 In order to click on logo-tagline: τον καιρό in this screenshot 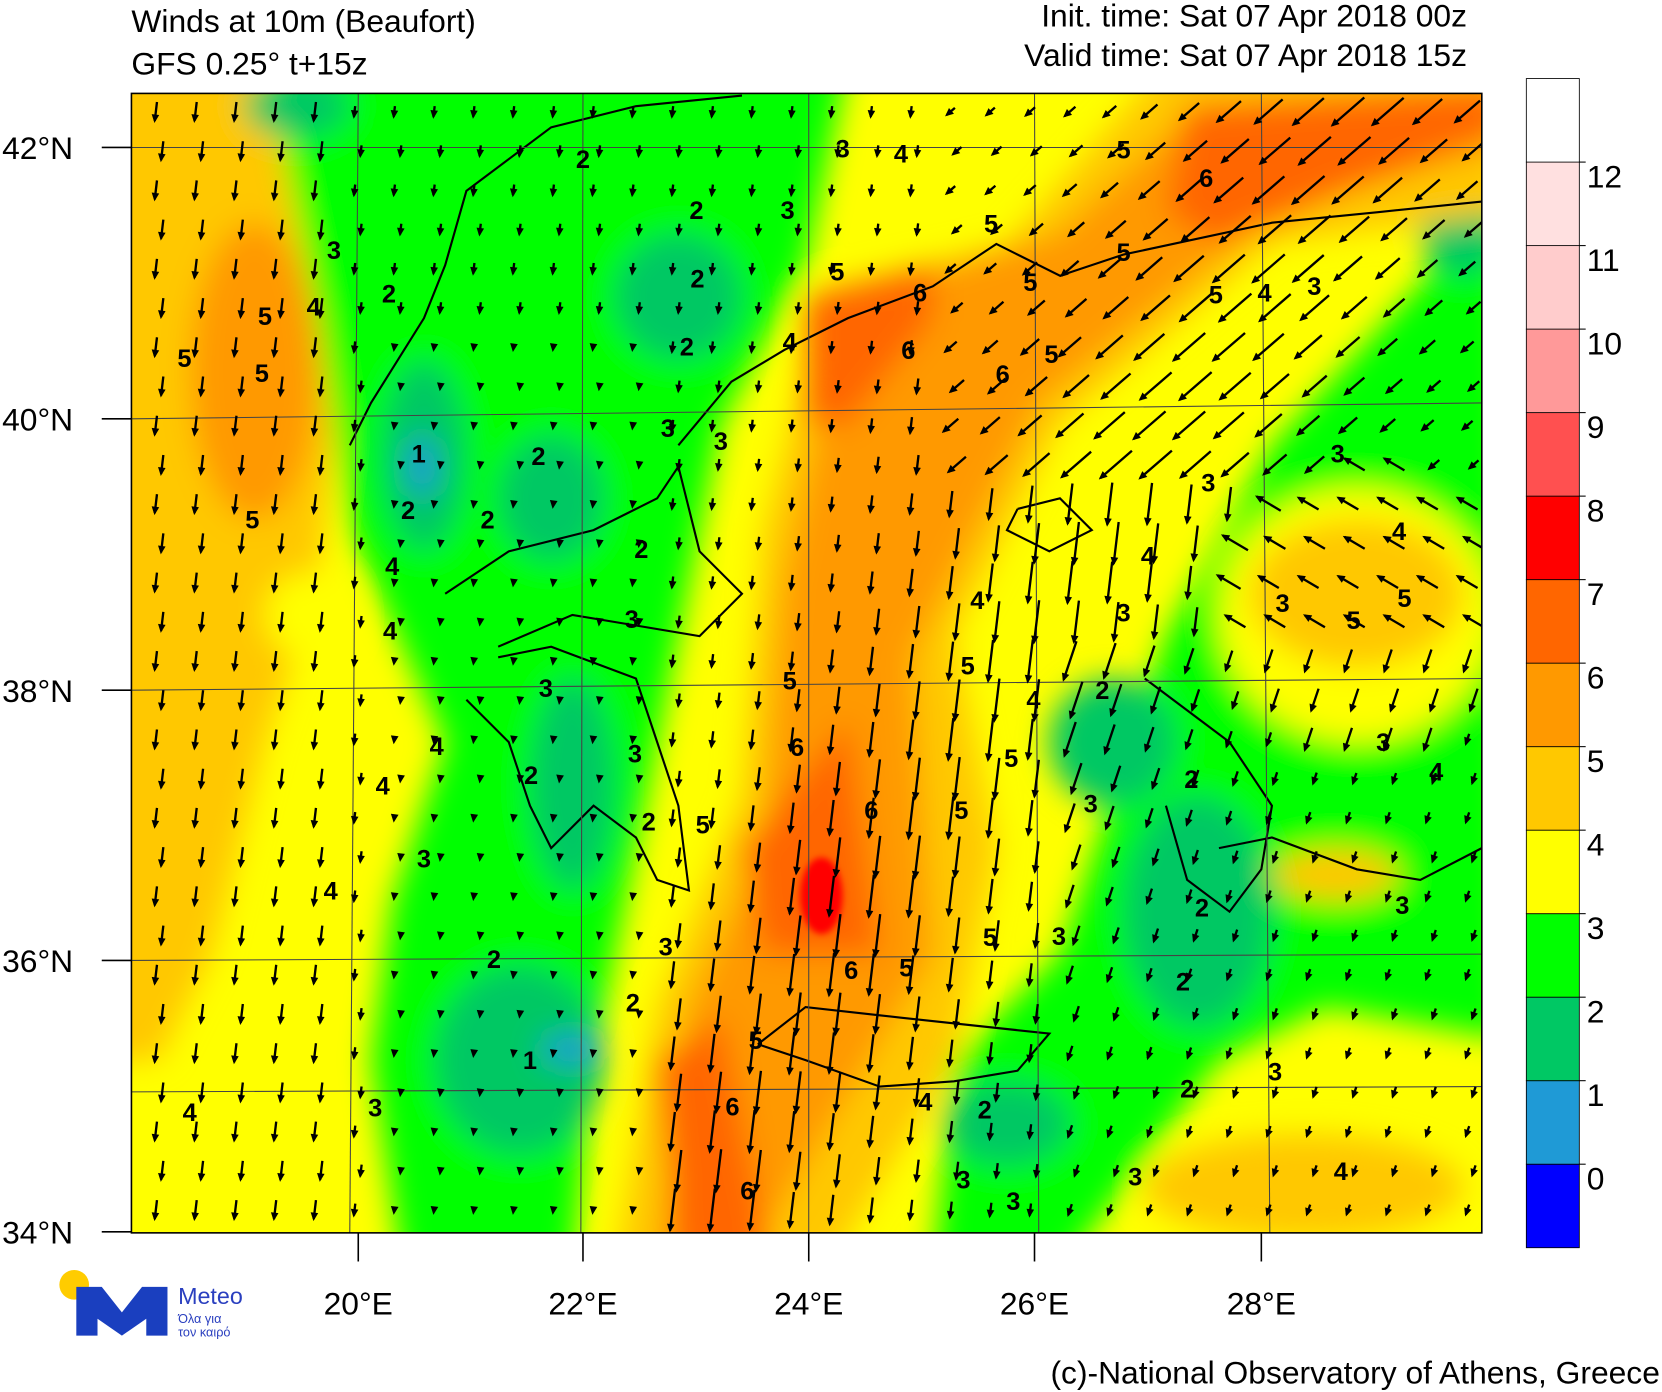, I will do `click(204, 1332)`.